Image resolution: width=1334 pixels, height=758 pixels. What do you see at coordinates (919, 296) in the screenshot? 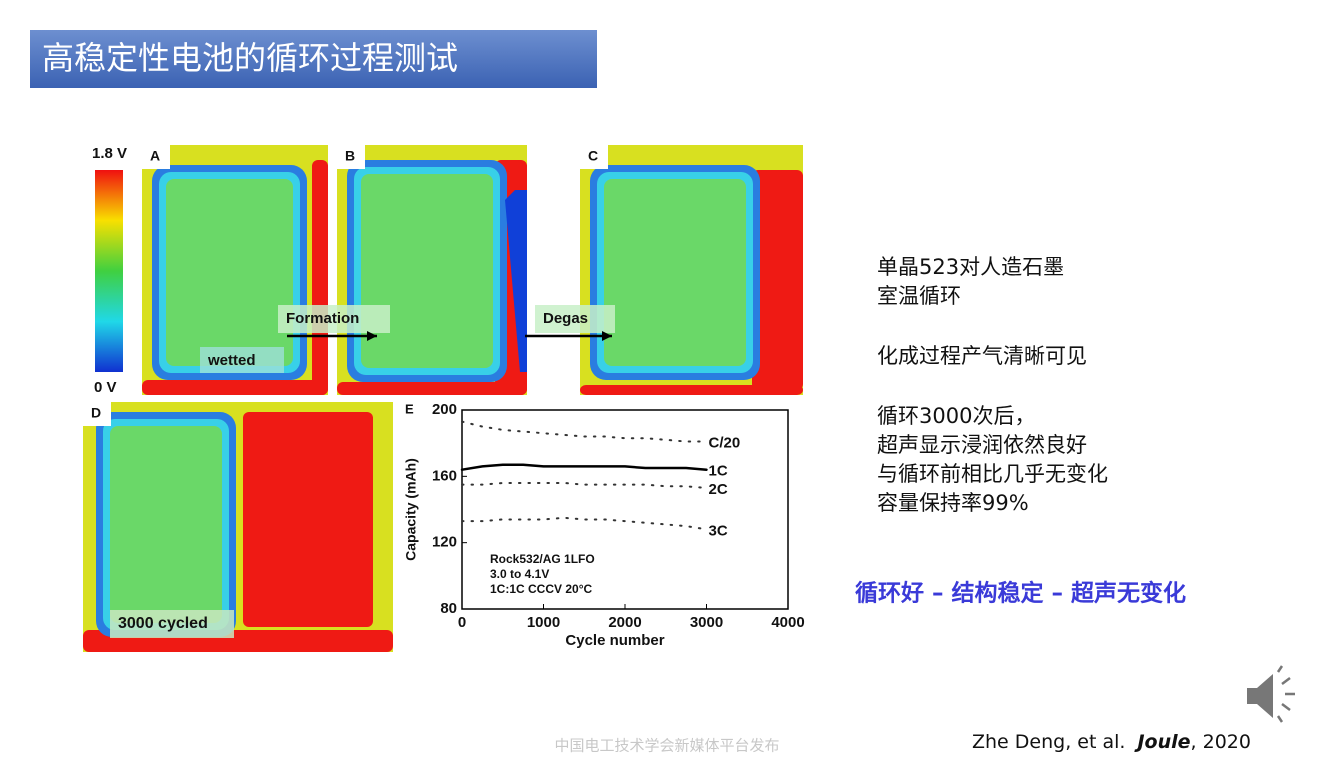
I see `note-line: 室温循环` at bounding box center [919, 296].